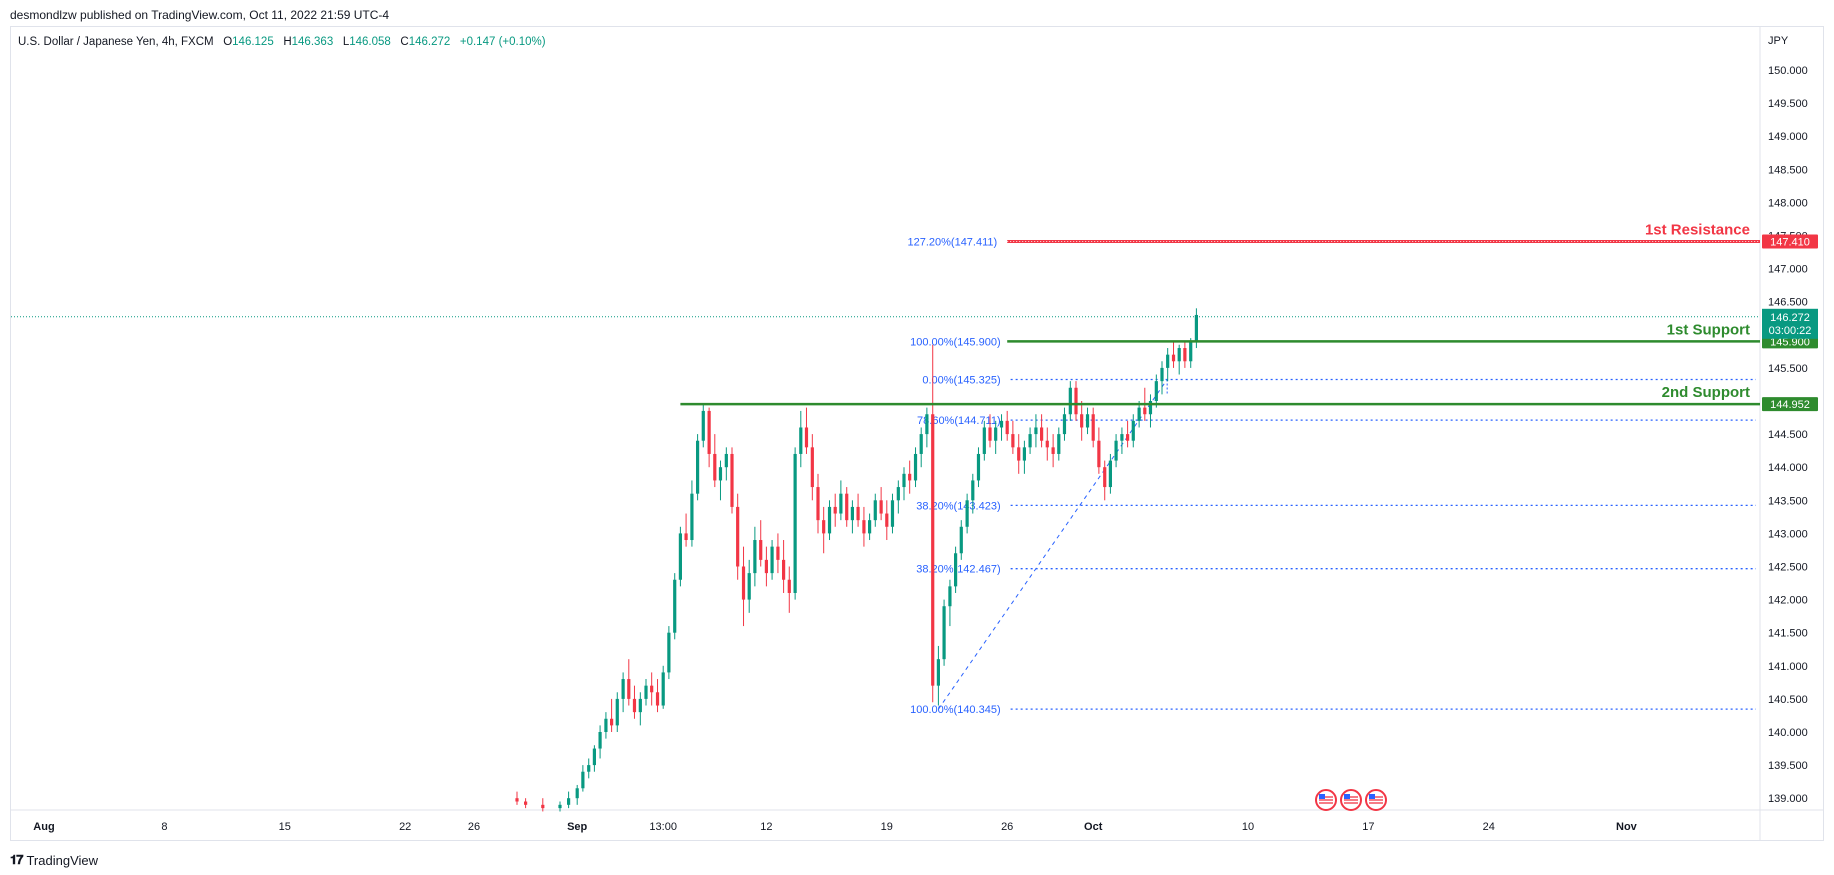 This screenshot has height=875, width=1834. I want to click on x-tick-label: 12, so click(766, 827).